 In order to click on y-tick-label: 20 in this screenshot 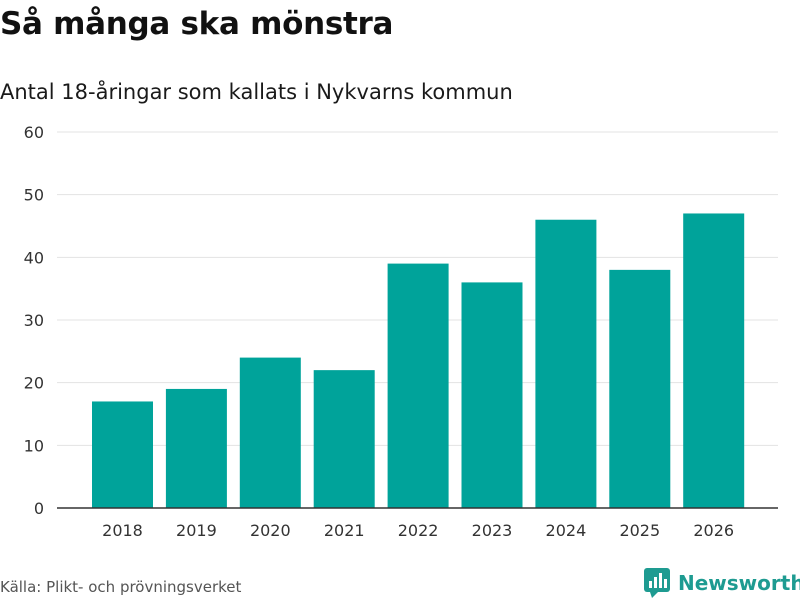, I will do `click(34, 383)`.